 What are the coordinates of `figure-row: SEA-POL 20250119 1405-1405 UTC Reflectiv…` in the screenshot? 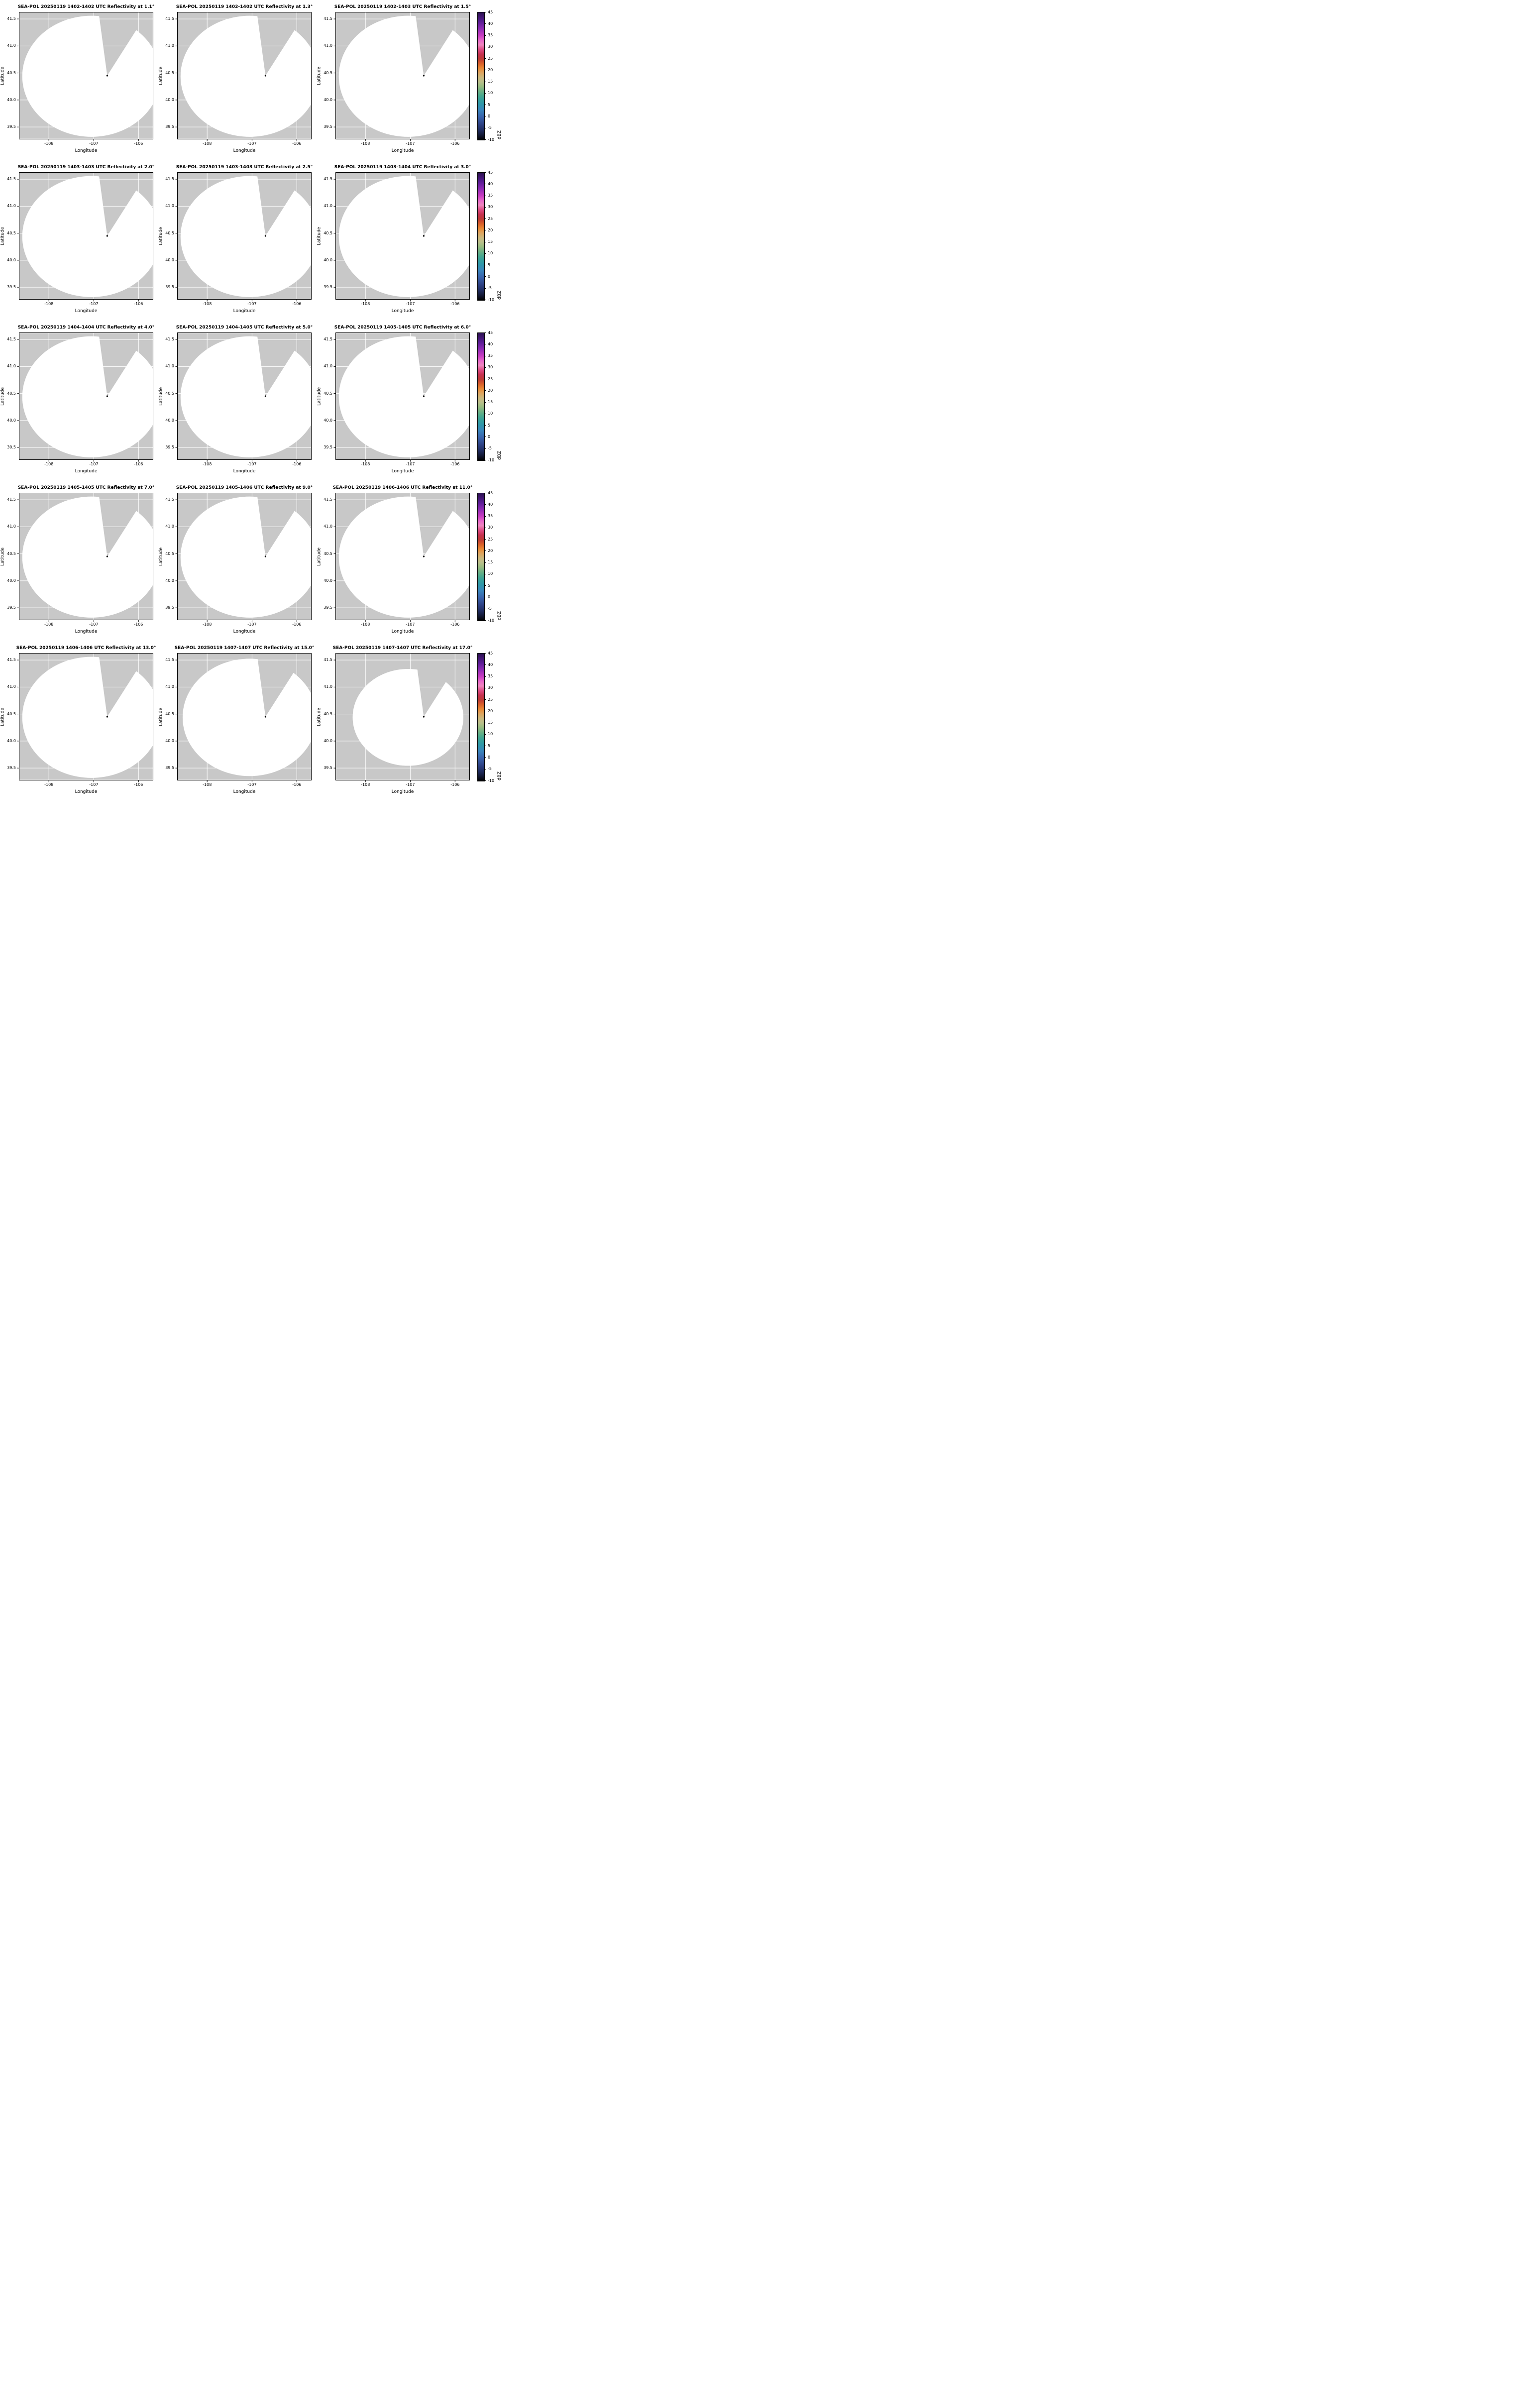 It's located at (253, 562).